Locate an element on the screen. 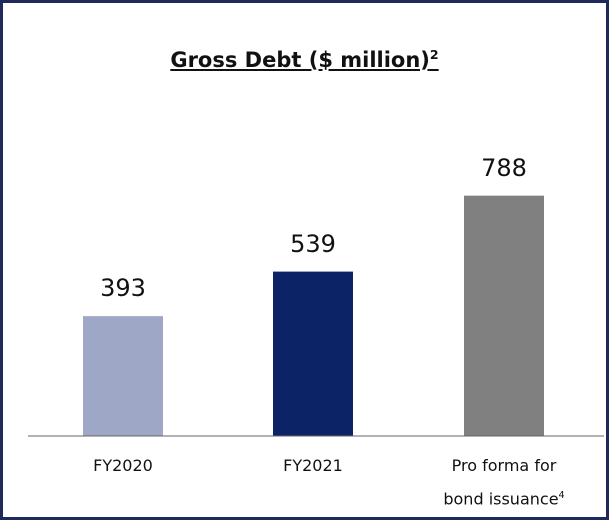  x-tick-label: Pro forma for bond issuance4 is located at coordinates (504, 482).